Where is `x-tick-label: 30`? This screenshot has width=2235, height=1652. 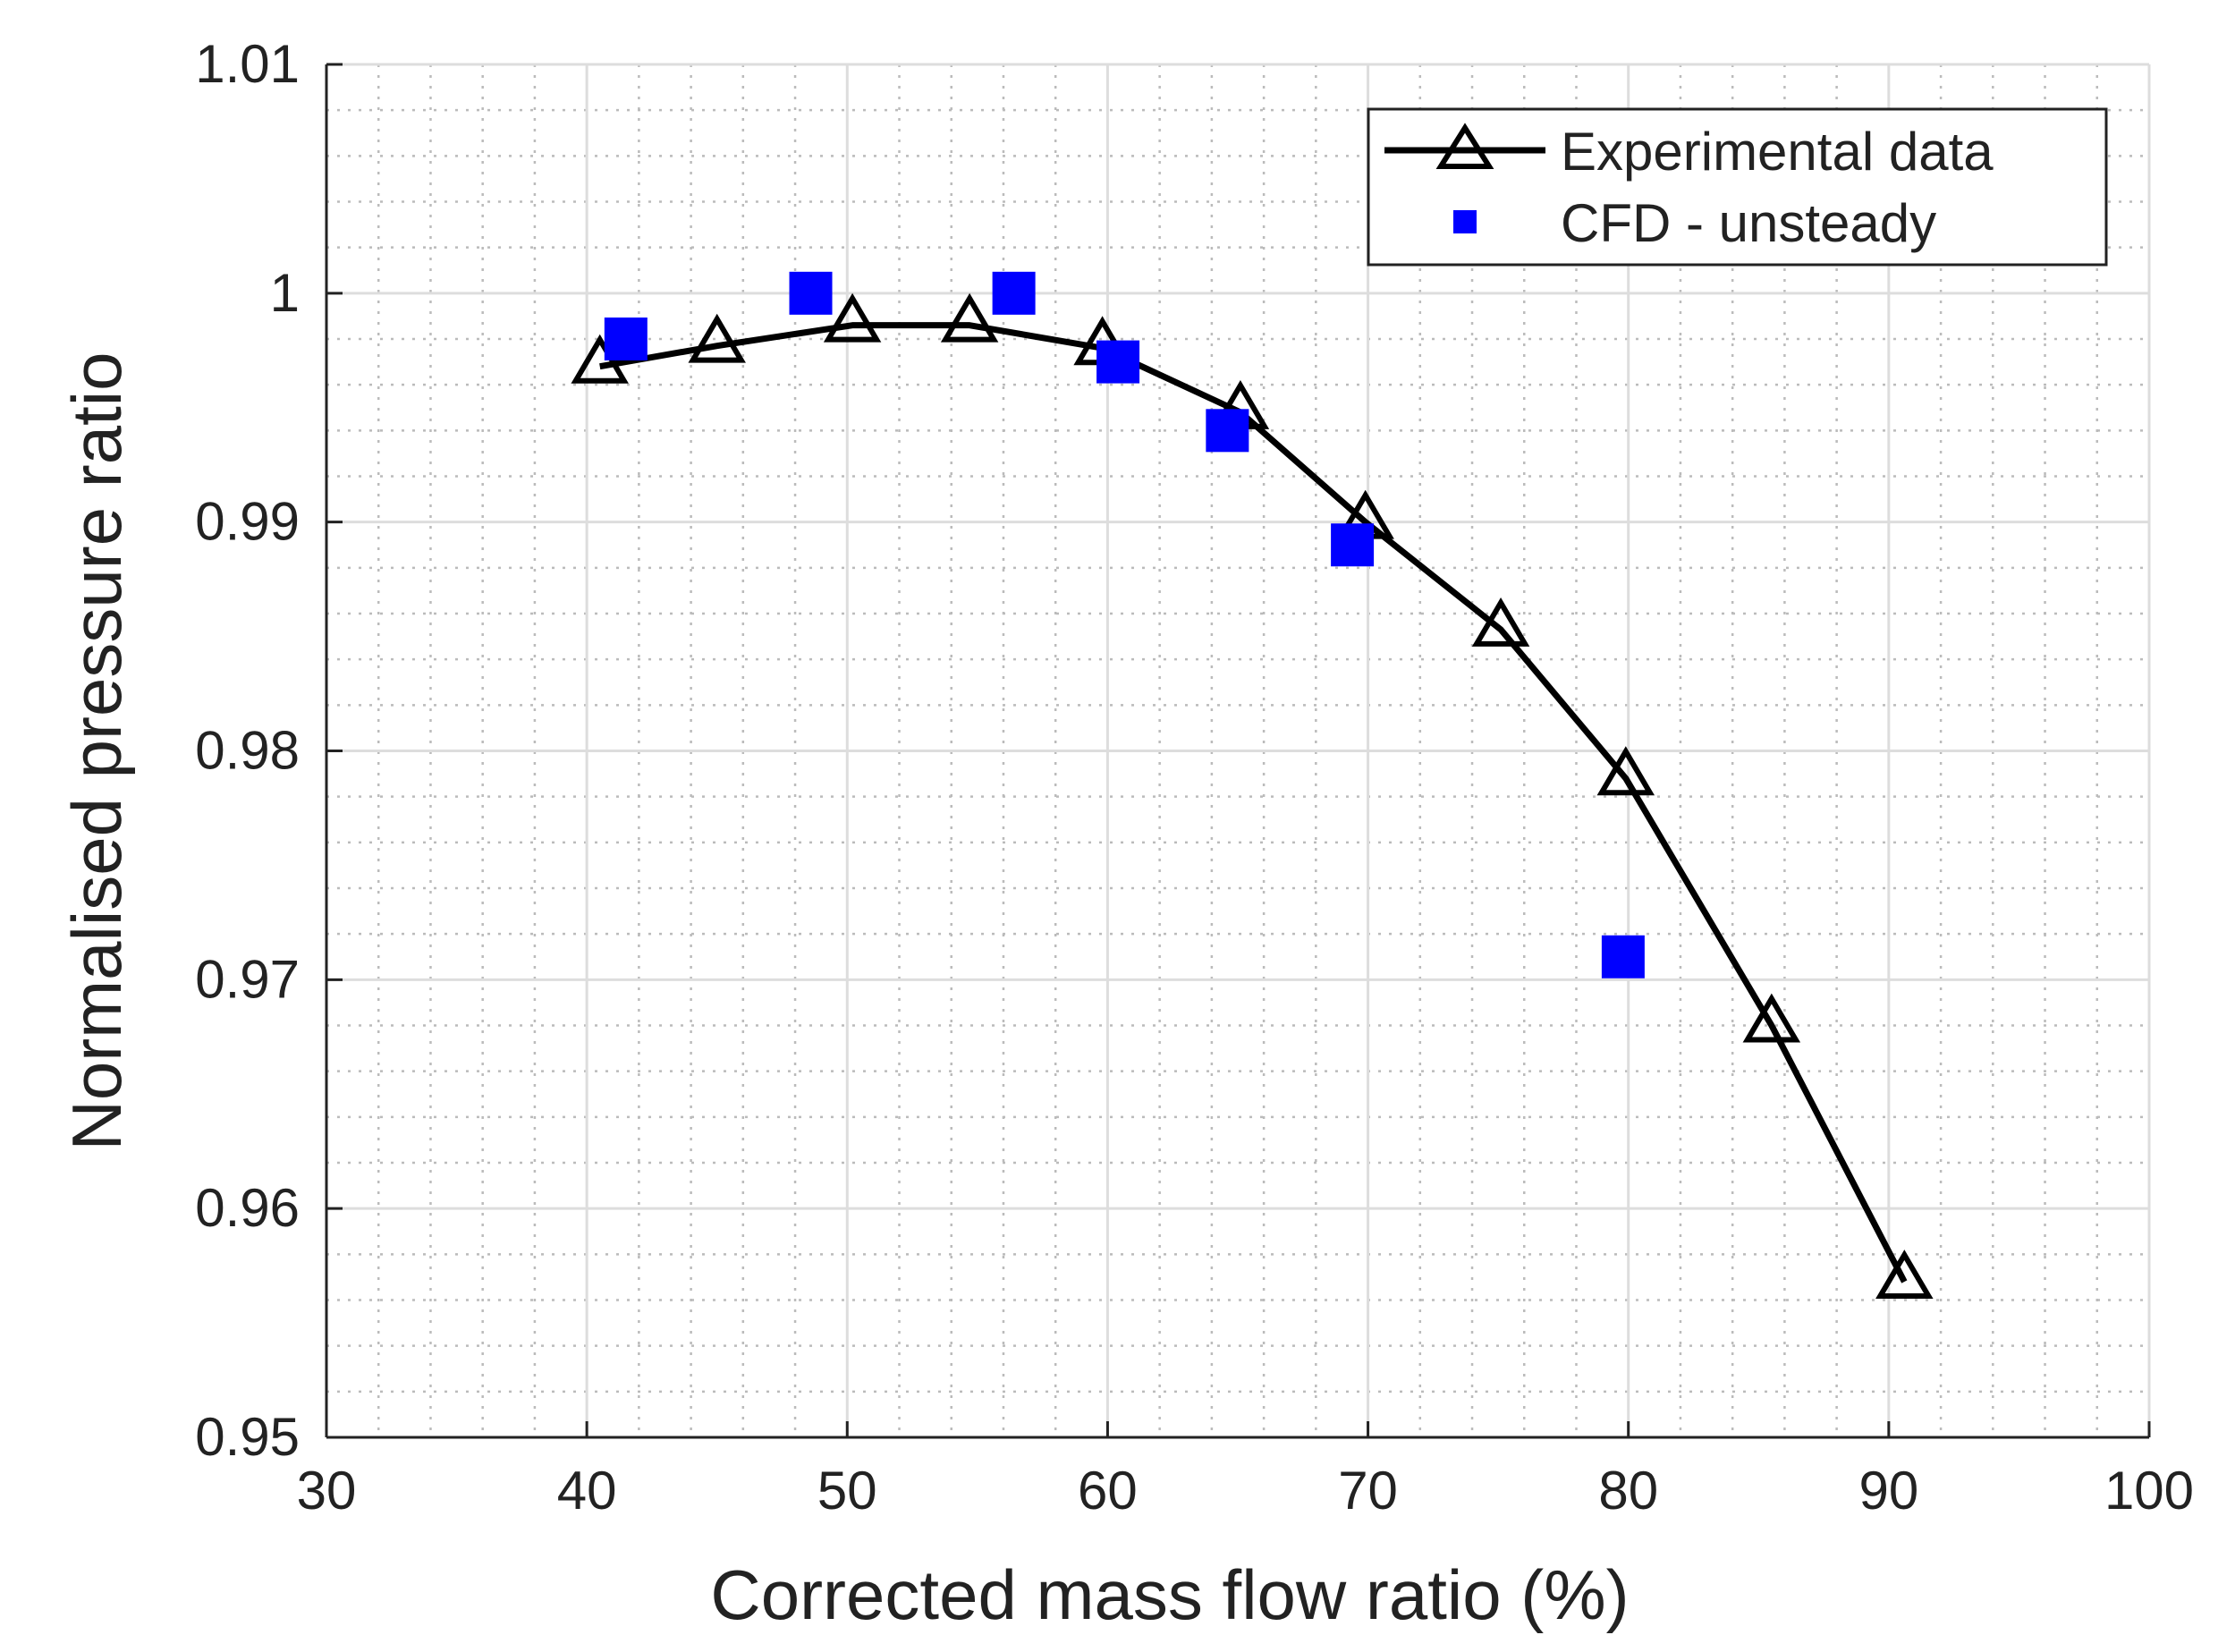
x-tick-label: 30 is located at coordinates (327, 1491).